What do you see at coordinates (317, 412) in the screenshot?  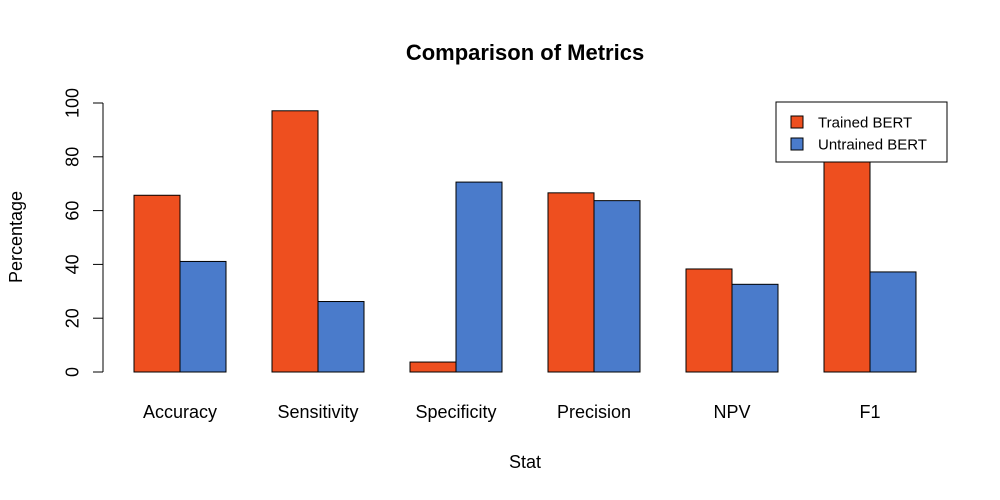 I see `x-category-label: Sensitivity` at bounding box center [317, 412].